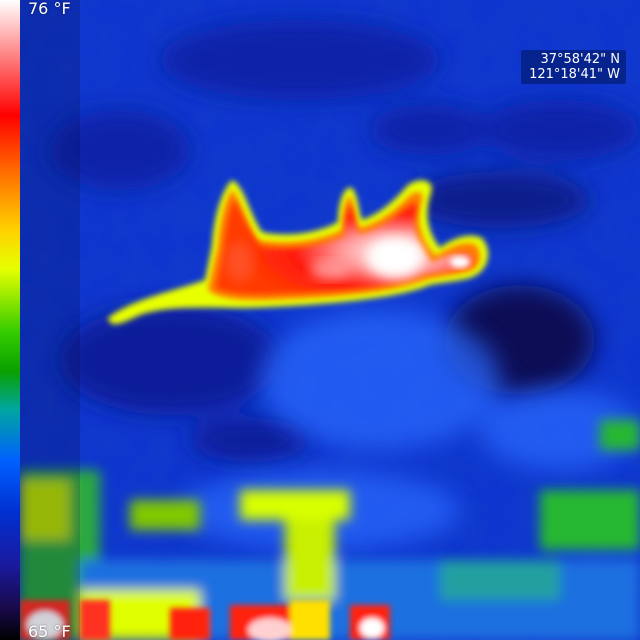  Describe the element at coordinates (205, 620) in the screenshot. I see `hot-spots-bottom` at that location.